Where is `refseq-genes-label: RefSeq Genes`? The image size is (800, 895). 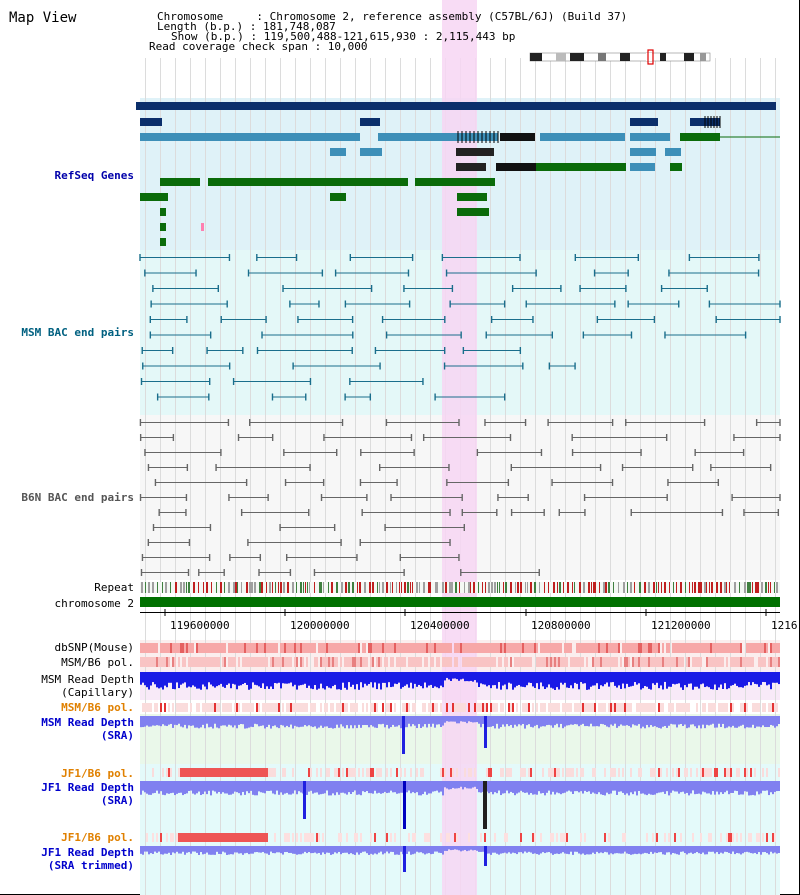 refseq-genes-label: RefSeq Genes is located at coordinates (94, 175).